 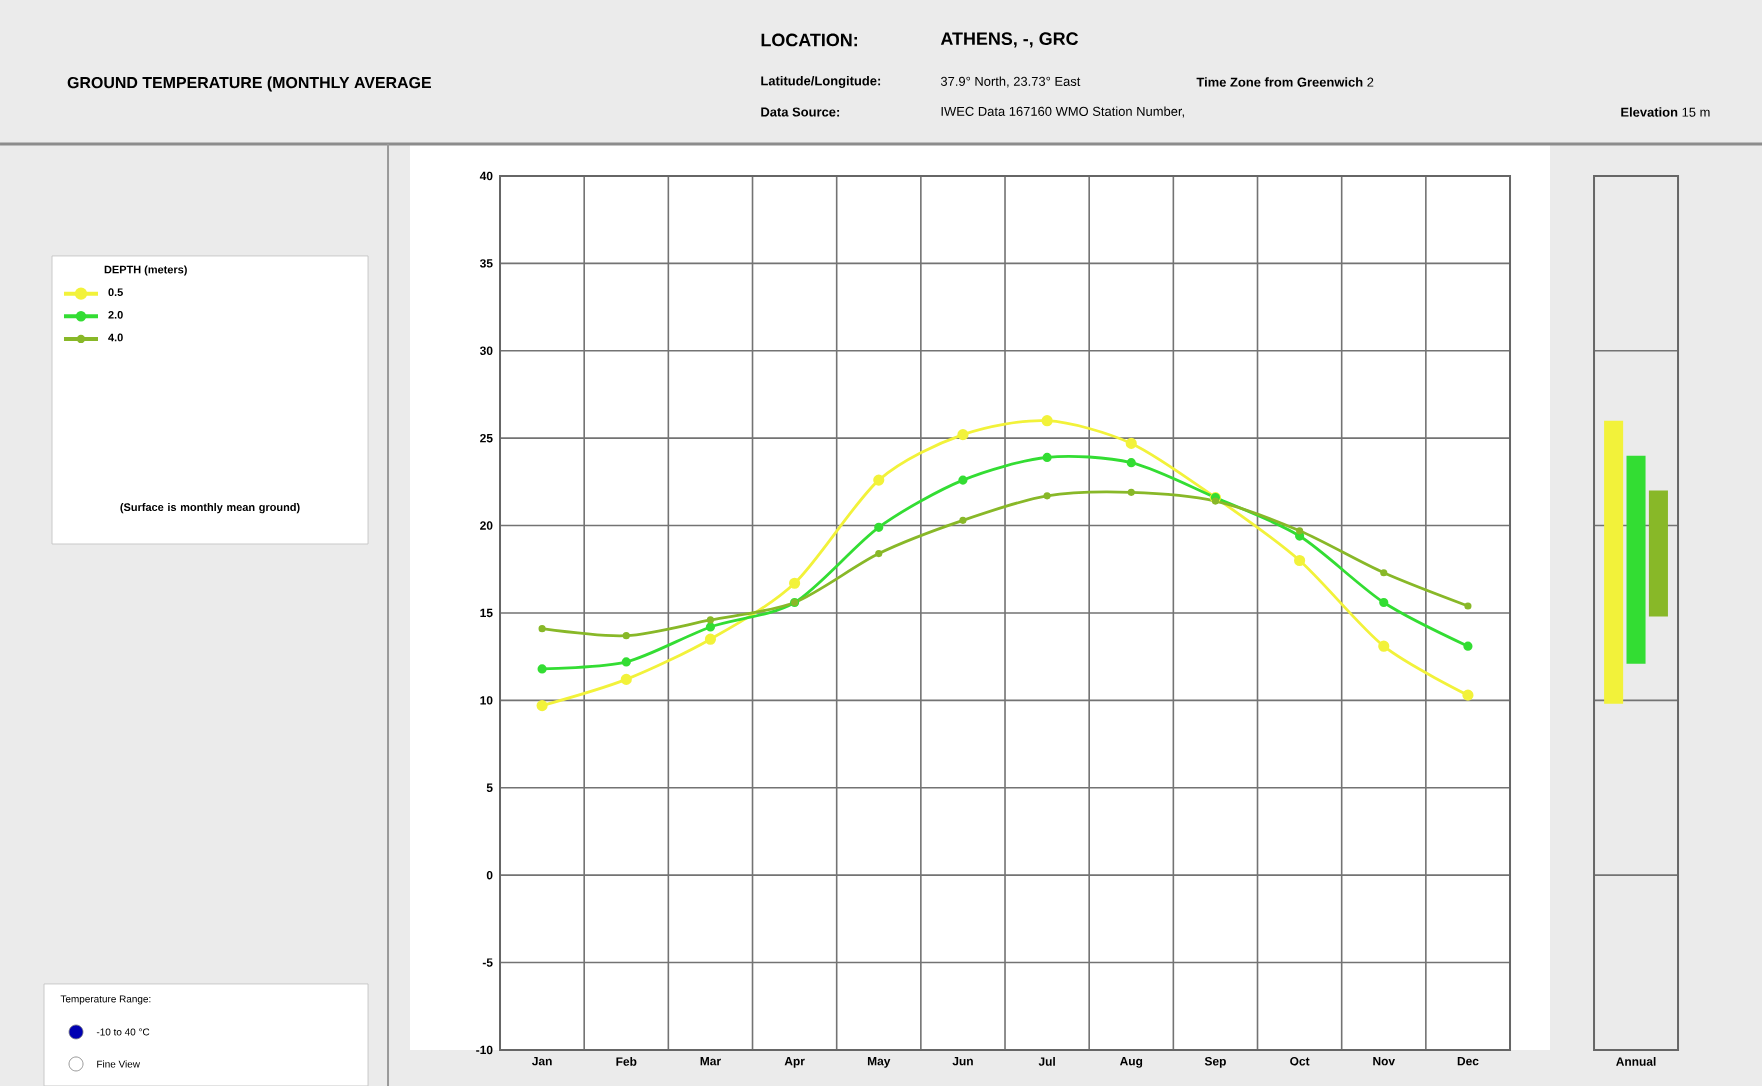 I want to click on text: LOCATION:, so click(x=809, y=40).